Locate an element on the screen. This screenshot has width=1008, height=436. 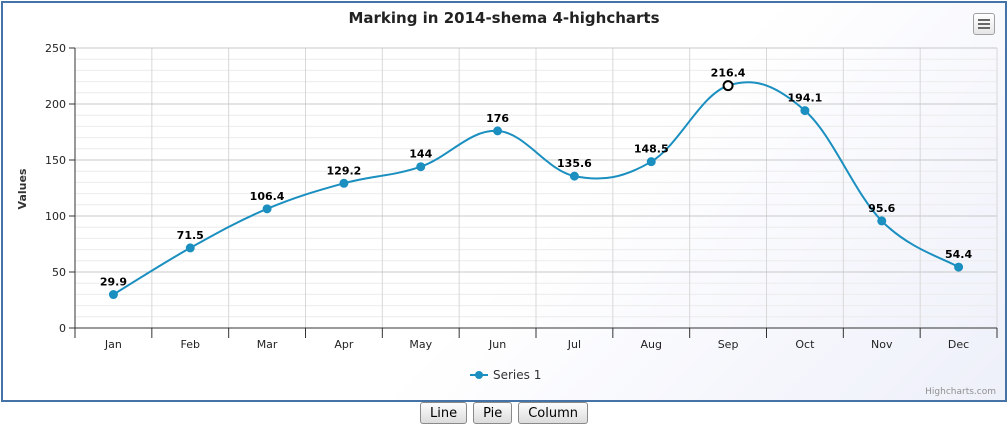
x-tick-label: Dec is located at coordinates (958, 344).